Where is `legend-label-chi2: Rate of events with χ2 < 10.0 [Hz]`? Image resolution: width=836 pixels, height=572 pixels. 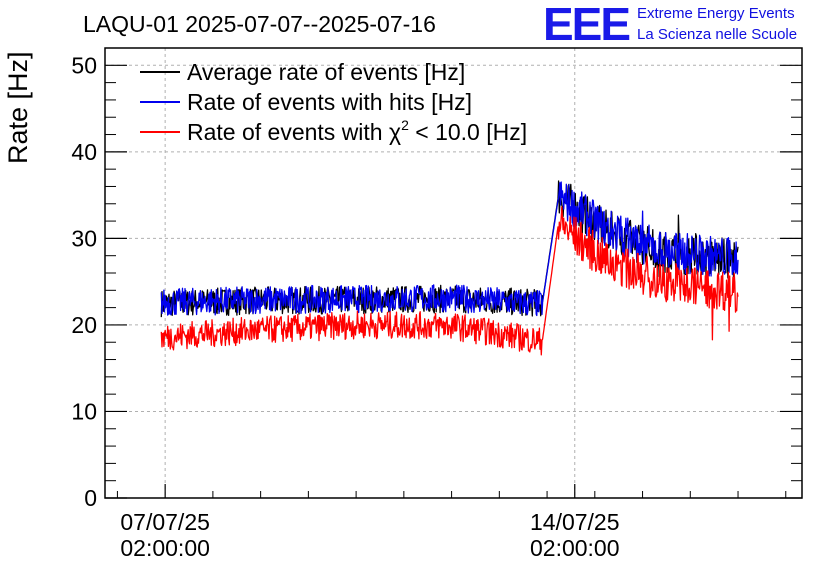 legend-label-chi2: Rate of events with χ2 < 10.0 [Hz] is located at coordinates (357, 131).